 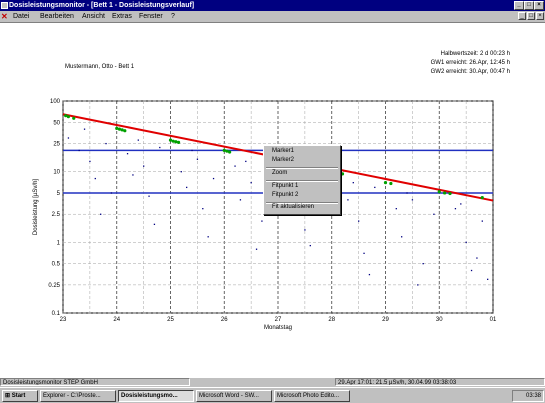 I want to click on y-tick-label: 0.25, so click(x=54, y=286).